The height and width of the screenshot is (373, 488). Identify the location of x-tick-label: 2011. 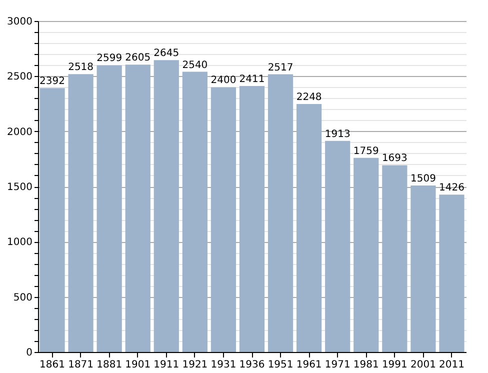
(451, 365).